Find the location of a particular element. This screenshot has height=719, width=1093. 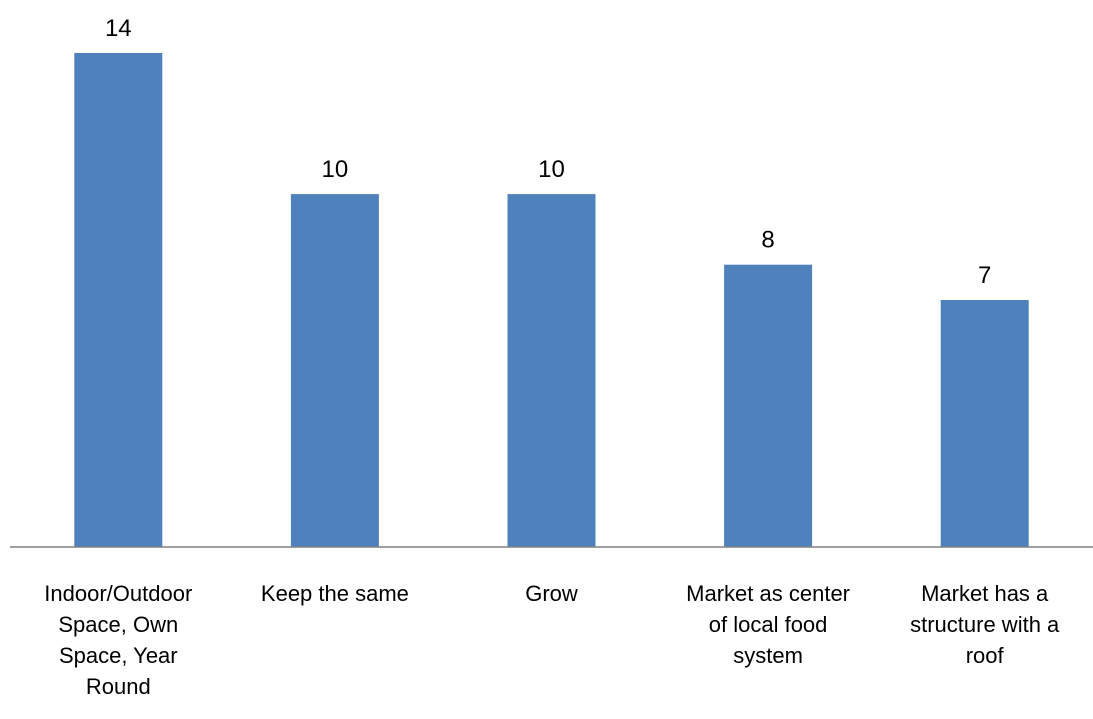

data-label-1: 14 is located at coordinates (118, 28).